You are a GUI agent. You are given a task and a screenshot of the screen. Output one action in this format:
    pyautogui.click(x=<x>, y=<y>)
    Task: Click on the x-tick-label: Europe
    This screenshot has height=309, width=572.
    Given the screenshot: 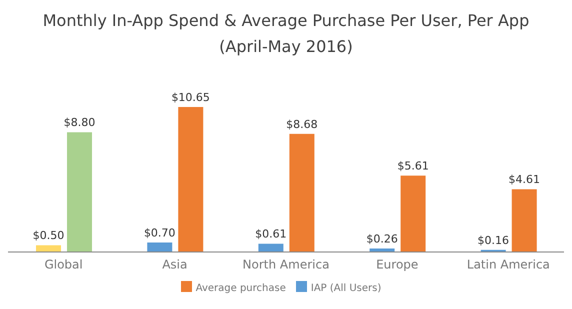 What is the action you would take?
    pyautogui.click(x=397, y=265)
    